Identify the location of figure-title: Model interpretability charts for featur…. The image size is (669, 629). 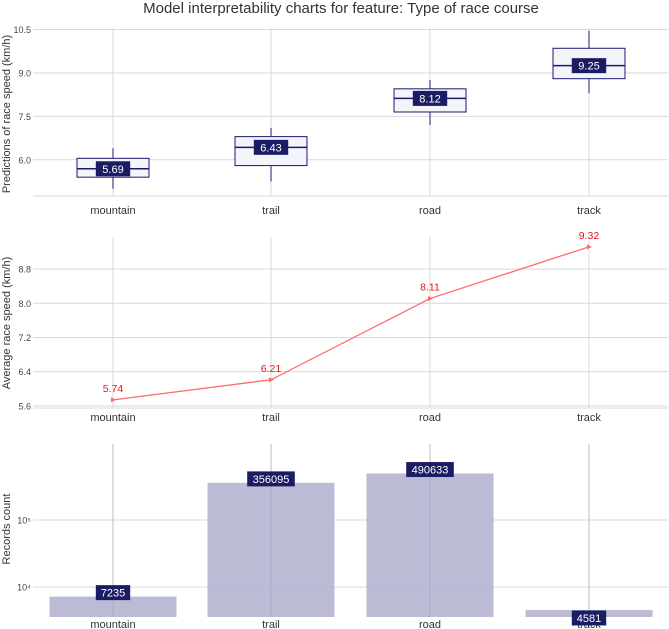
(341, 8).